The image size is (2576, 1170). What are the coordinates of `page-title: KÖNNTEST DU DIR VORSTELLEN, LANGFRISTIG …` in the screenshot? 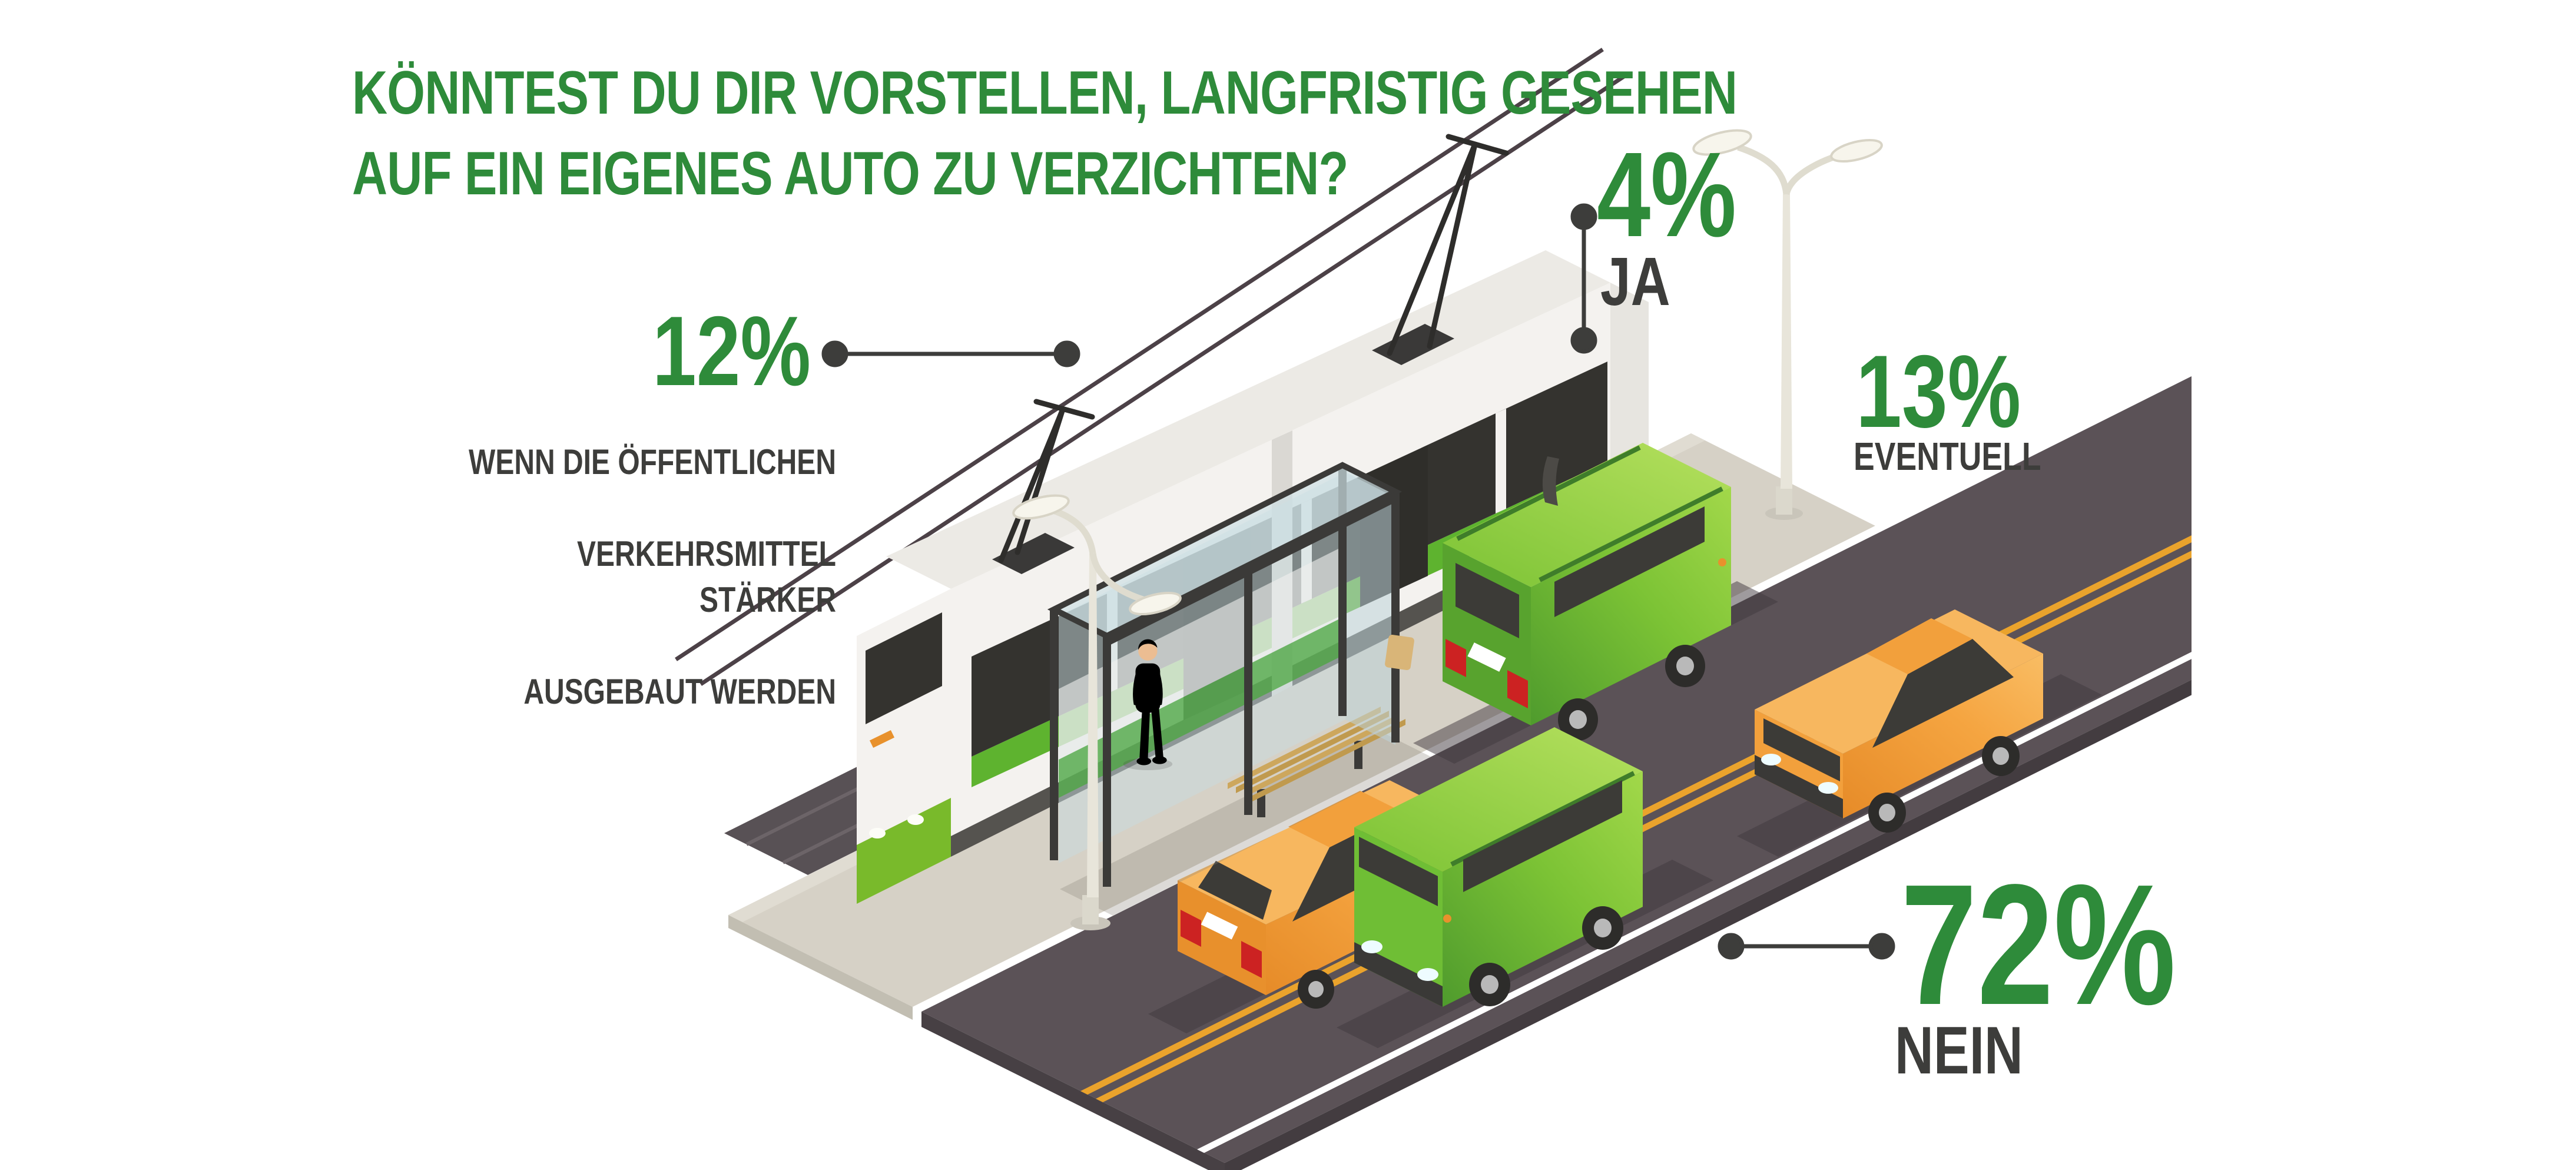 It's located at (1217, 133).